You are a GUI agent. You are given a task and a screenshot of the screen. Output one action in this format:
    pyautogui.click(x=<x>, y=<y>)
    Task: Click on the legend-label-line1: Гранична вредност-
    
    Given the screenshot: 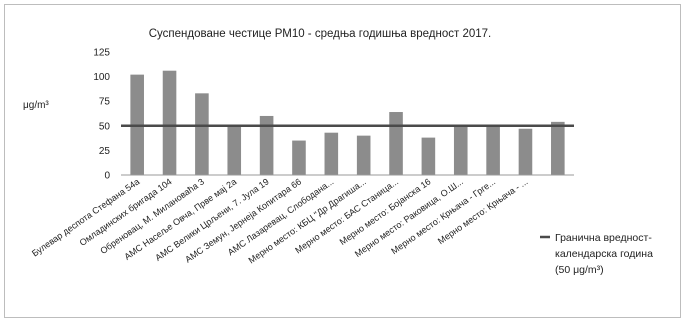 What is the action you would take?
    pyautogui.click(x=603, y=238)
    